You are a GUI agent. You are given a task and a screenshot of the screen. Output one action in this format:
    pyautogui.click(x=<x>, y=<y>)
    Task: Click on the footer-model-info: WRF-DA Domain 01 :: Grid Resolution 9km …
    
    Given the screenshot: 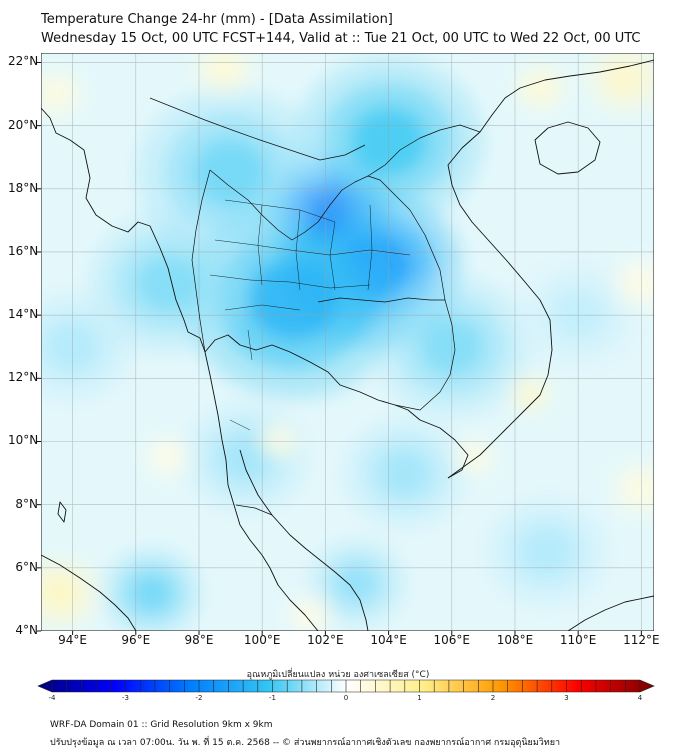 What is the action you would take?
    pyautogui.click(x=161, y=725)
    